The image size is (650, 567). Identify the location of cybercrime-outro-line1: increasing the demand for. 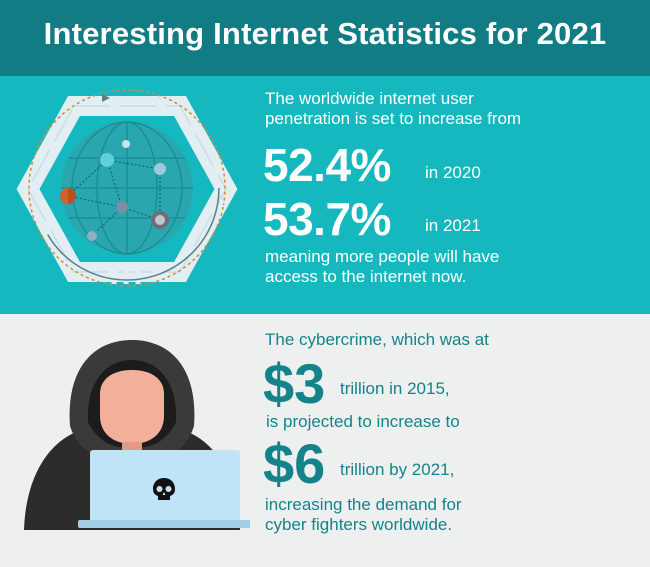
(363, 504).